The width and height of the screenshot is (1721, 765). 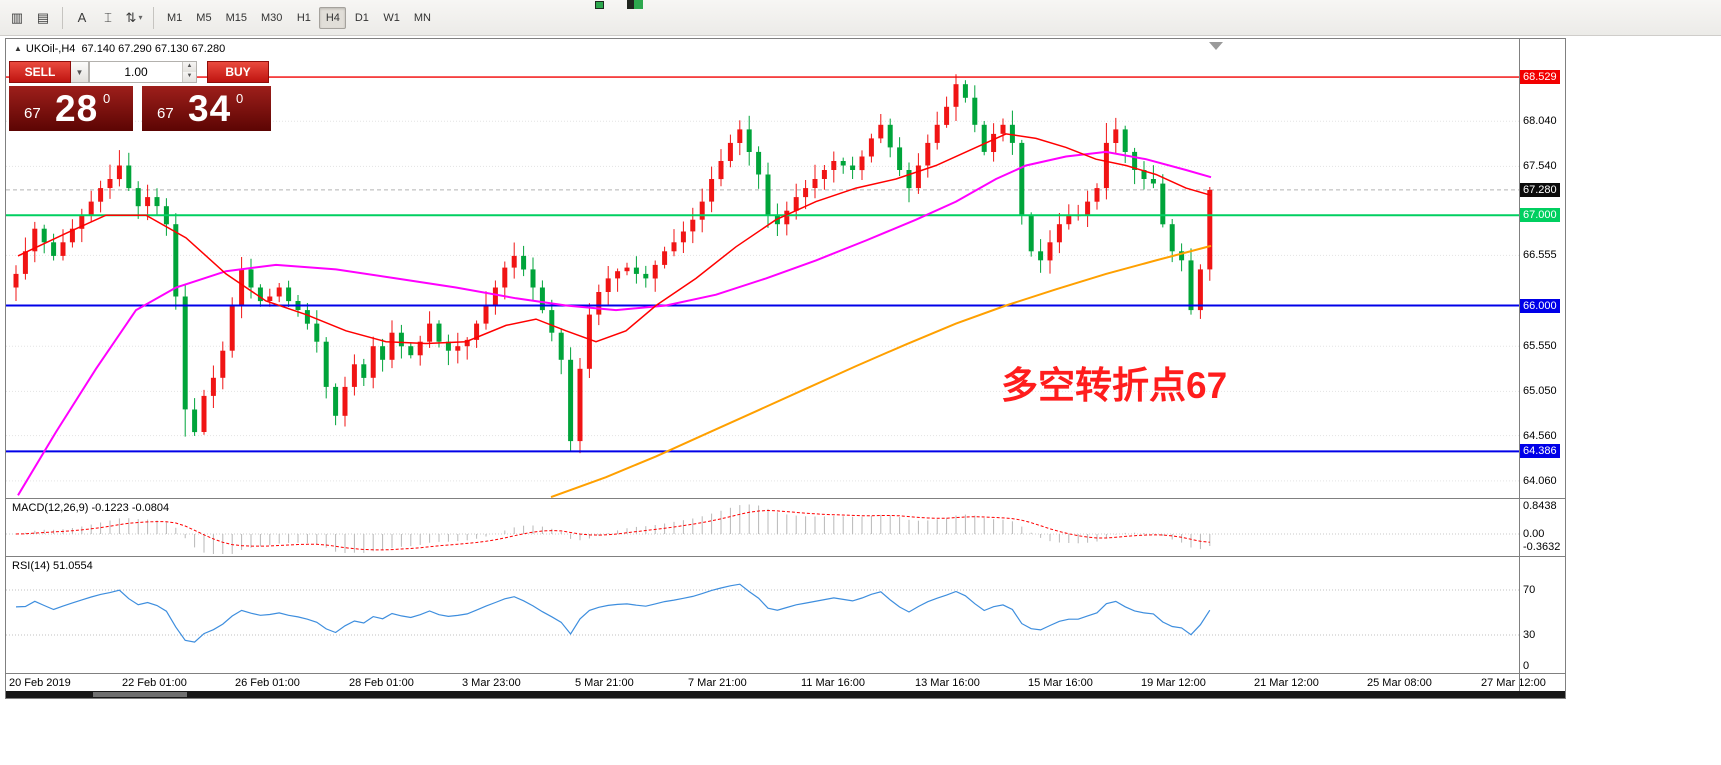 I want to click on time-axis-label: 15 Mar 16:00, so click(x=1060, y=683).